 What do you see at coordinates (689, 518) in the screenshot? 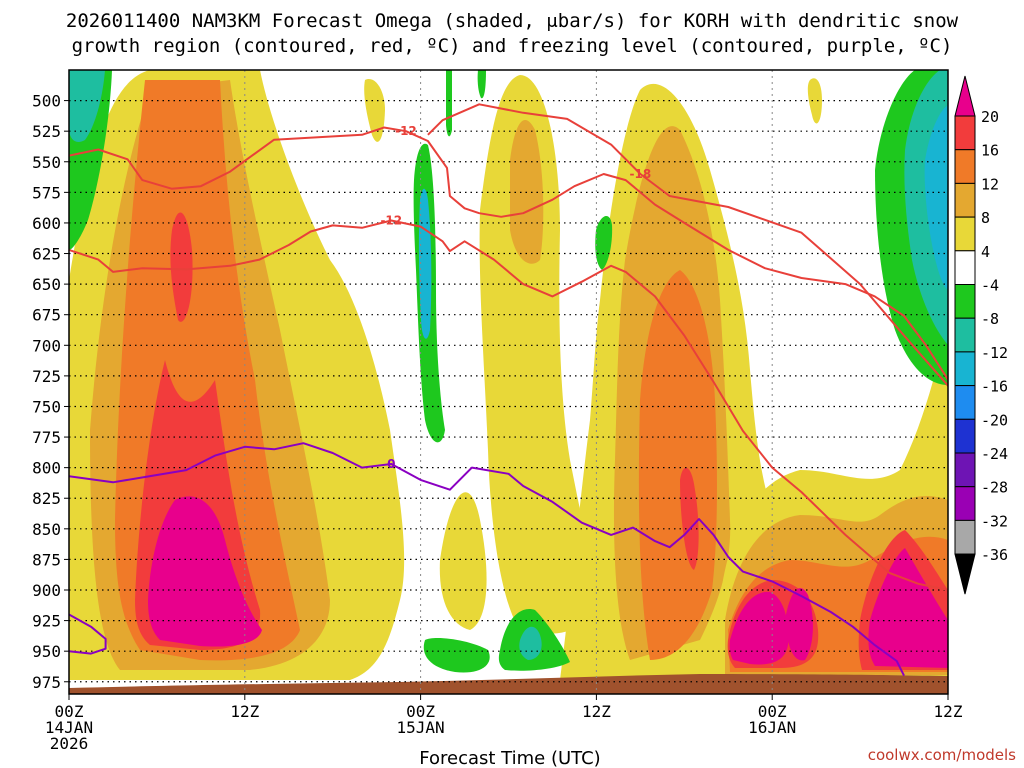
I see `omega-plume-rc-red` at bounding box center [689, 518].